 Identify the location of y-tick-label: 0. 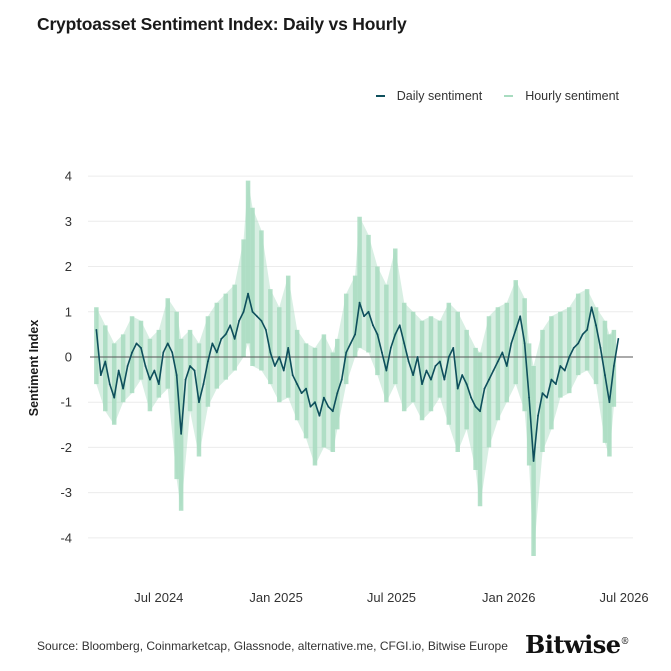
(68, 356).